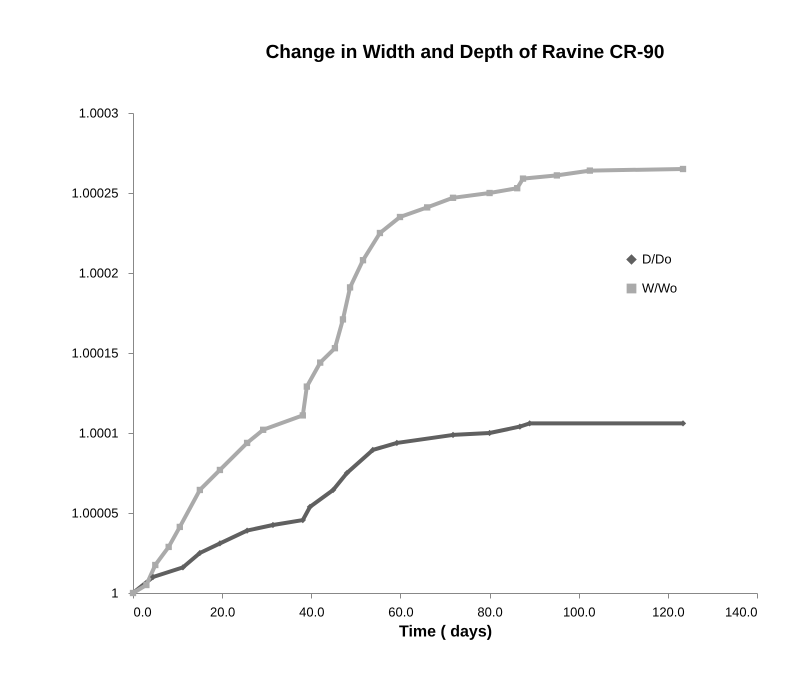 This screenshot has height=675, width=804. I want to click on y-tick-label: 1.0003, so click(98, 113).